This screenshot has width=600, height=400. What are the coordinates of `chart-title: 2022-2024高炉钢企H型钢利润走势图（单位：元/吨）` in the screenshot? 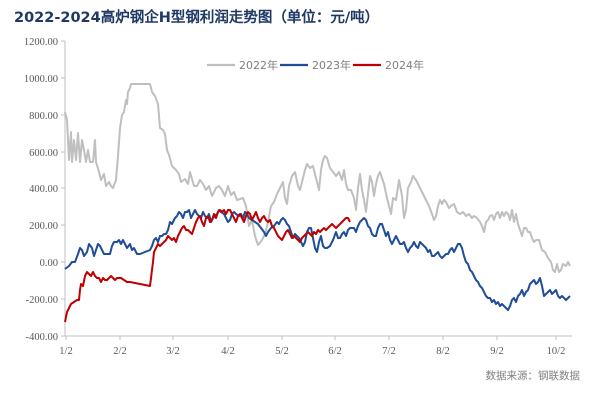 It's located at (197, 18).